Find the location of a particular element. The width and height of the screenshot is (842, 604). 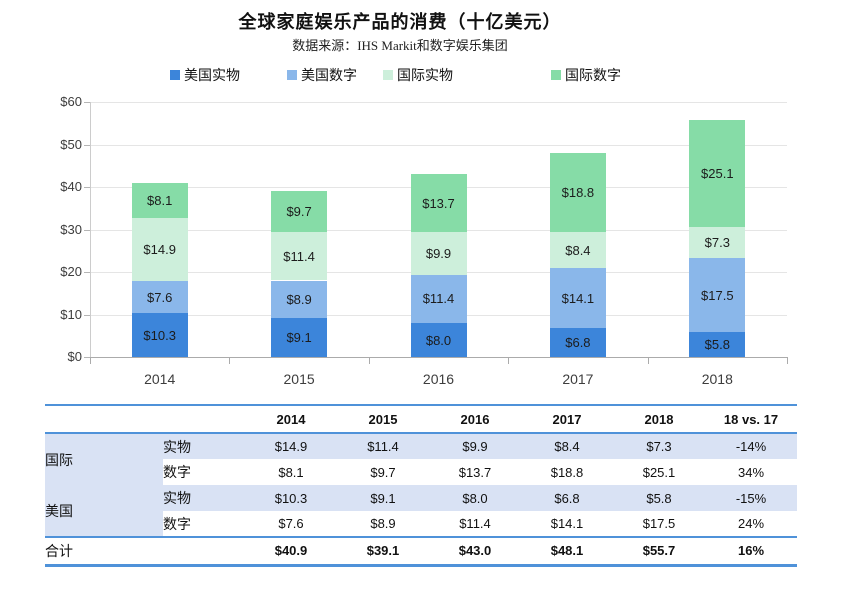

table-cell-value: $8.0 is located at coordinates (475, 498).